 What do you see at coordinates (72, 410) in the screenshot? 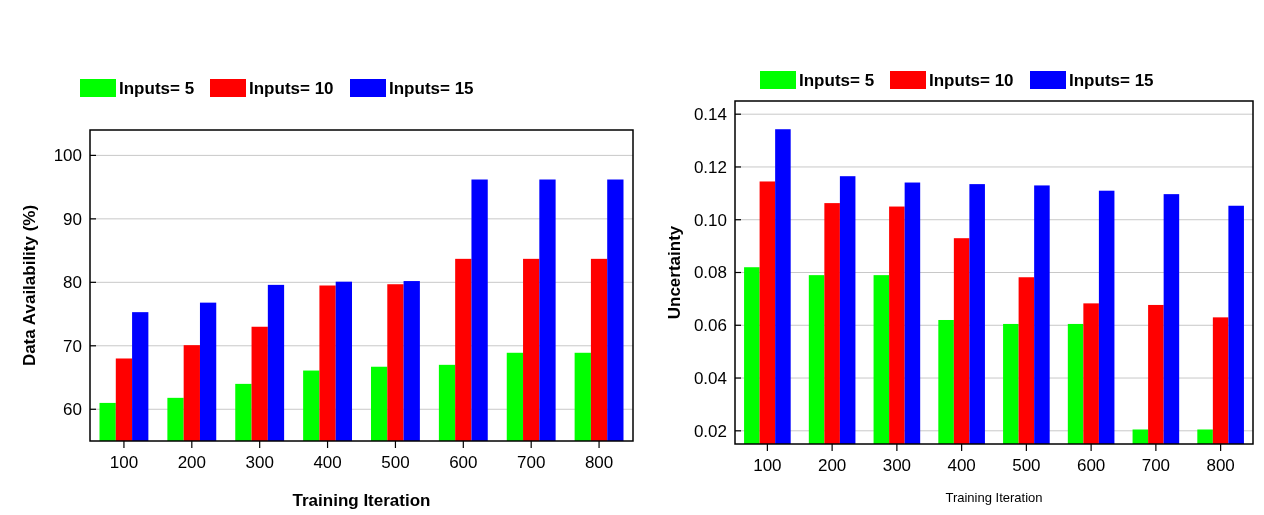
I see `y-tick-label: 60` at bounding box center [72, 410].